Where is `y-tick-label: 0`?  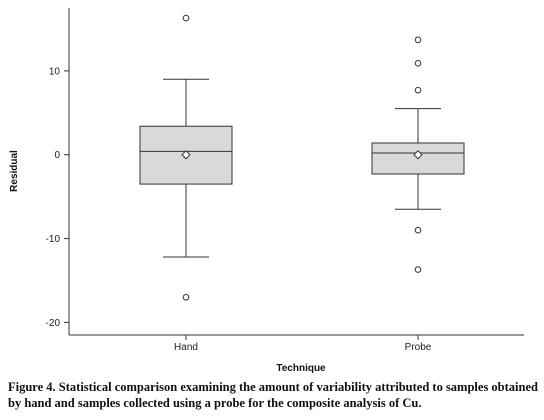 y-tick-label: 0 is located at coordinates (57, 155).